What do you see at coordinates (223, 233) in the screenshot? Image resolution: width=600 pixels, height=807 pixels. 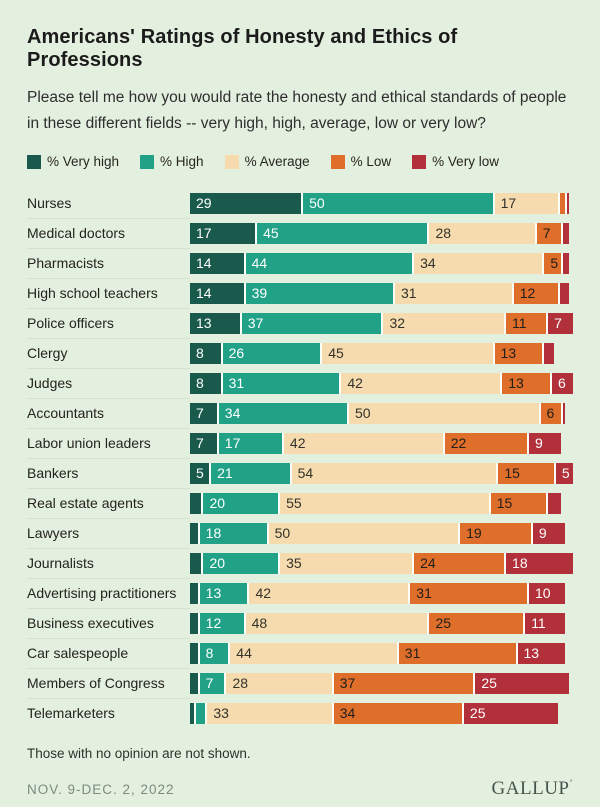 I see `bar-segment-very-high: 17` at bounding box center [223, 233].